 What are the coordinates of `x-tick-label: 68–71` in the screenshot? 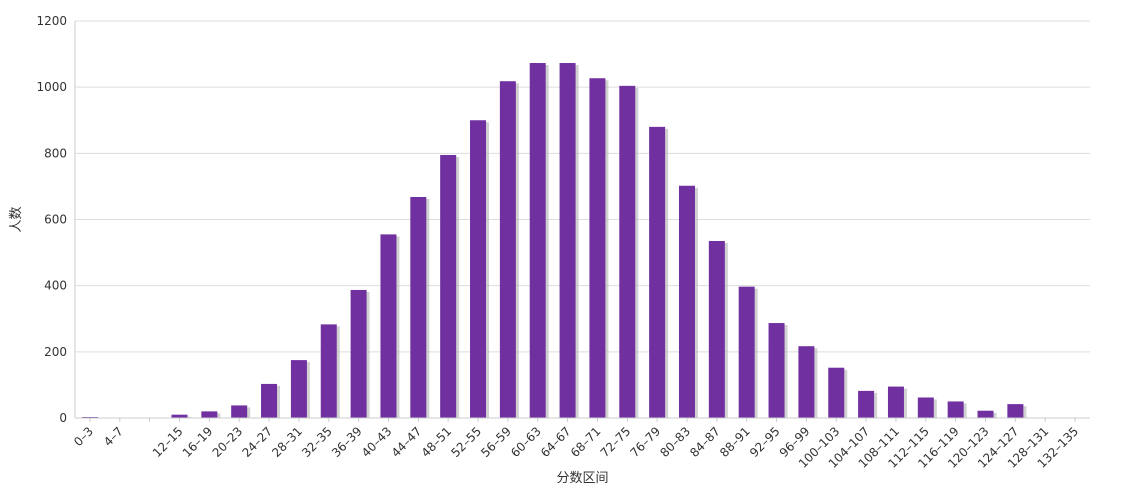 It's located at (586, 442).